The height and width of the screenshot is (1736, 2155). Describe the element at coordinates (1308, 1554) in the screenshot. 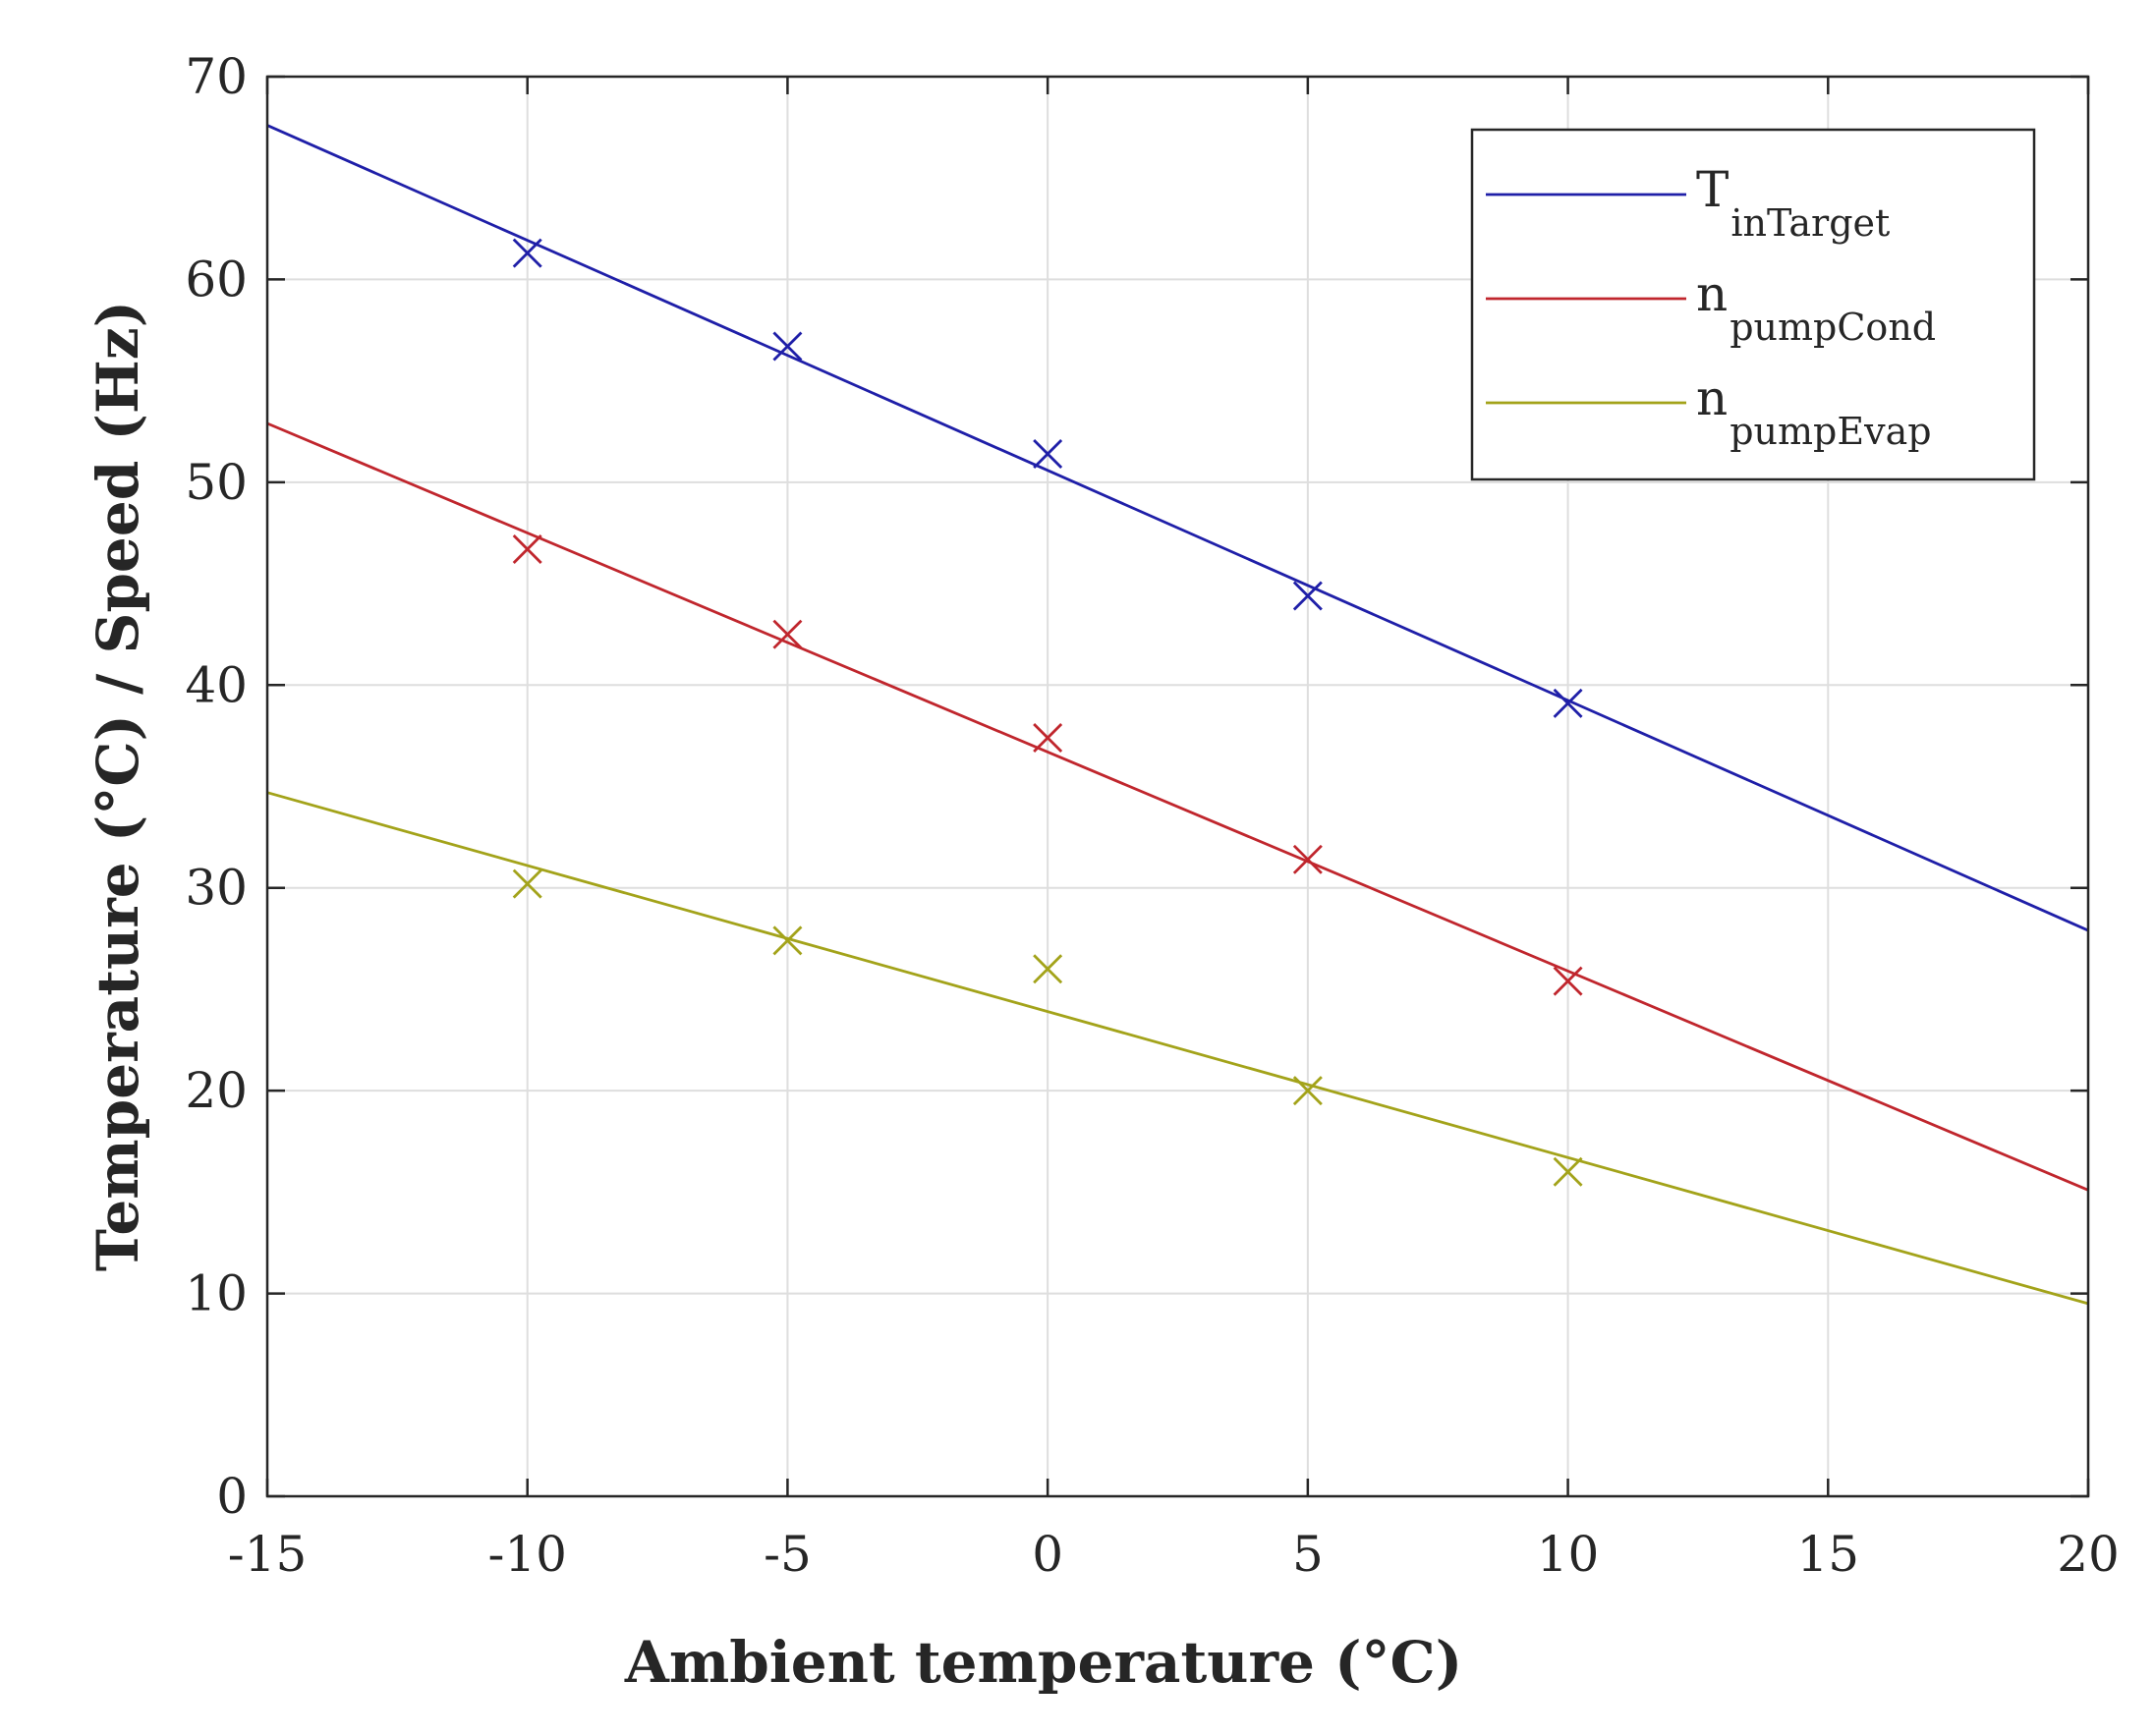

I see `x-tick-label: 5` at that location.